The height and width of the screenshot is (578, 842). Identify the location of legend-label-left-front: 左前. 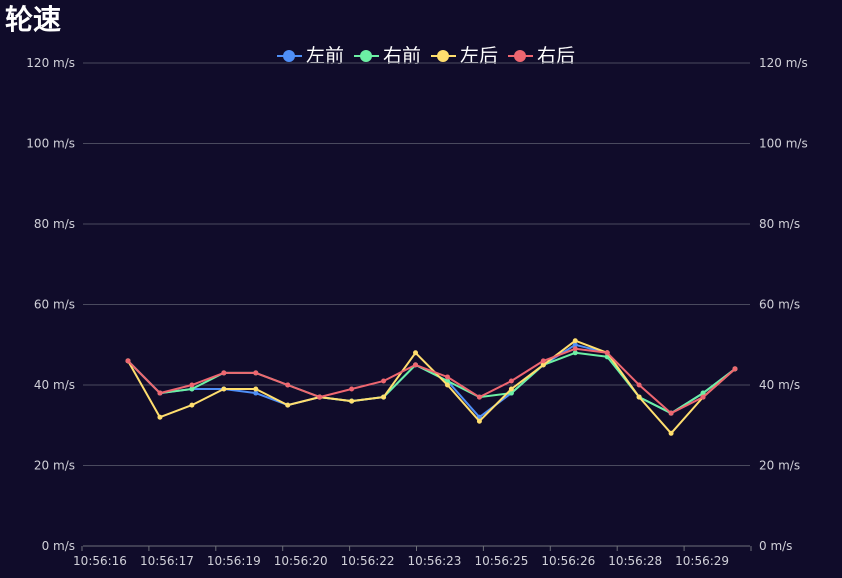
(324, 56).